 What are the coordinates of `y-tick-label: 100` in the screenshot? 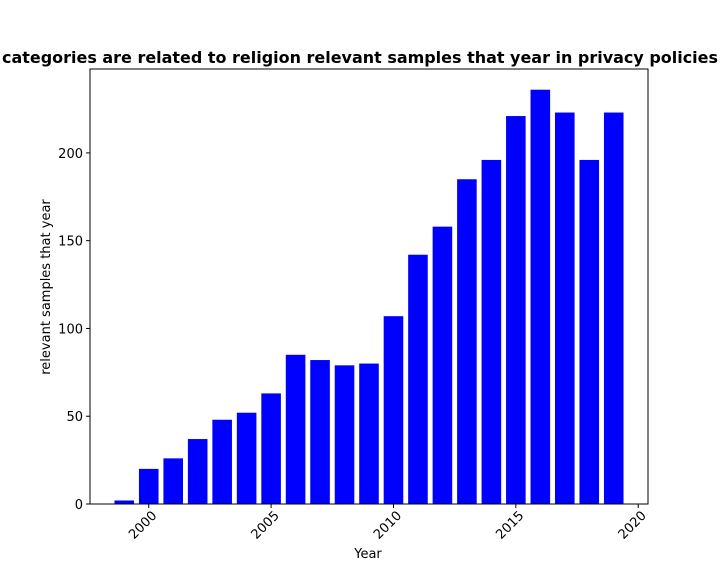 It's located at (70, 329).